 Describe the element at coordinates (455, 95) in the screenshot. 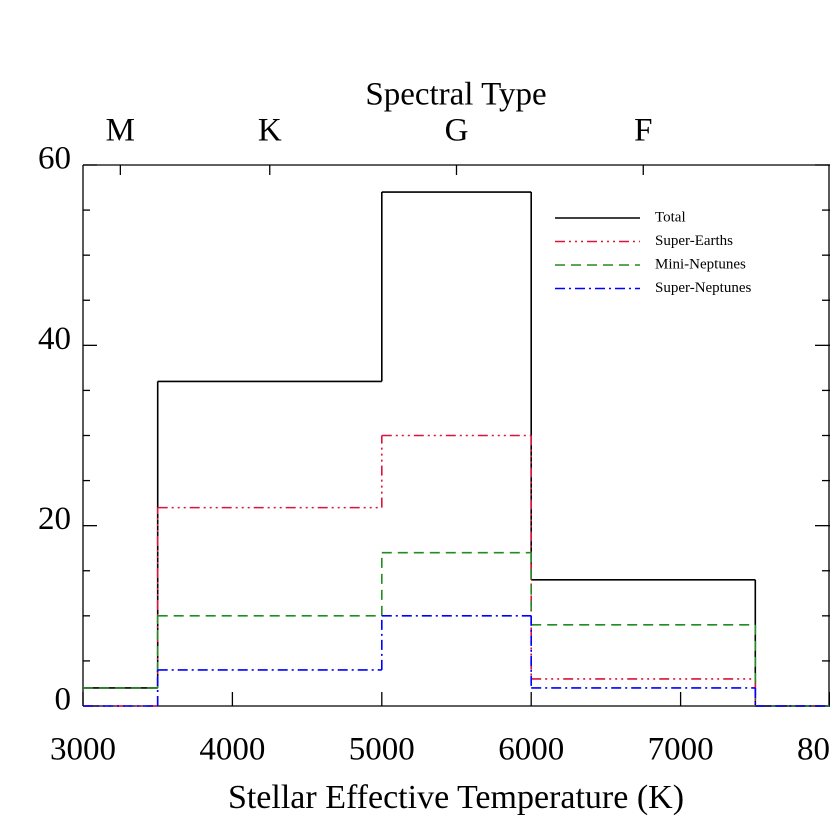

I see `top-axis-label: Spectral Type` at that location.